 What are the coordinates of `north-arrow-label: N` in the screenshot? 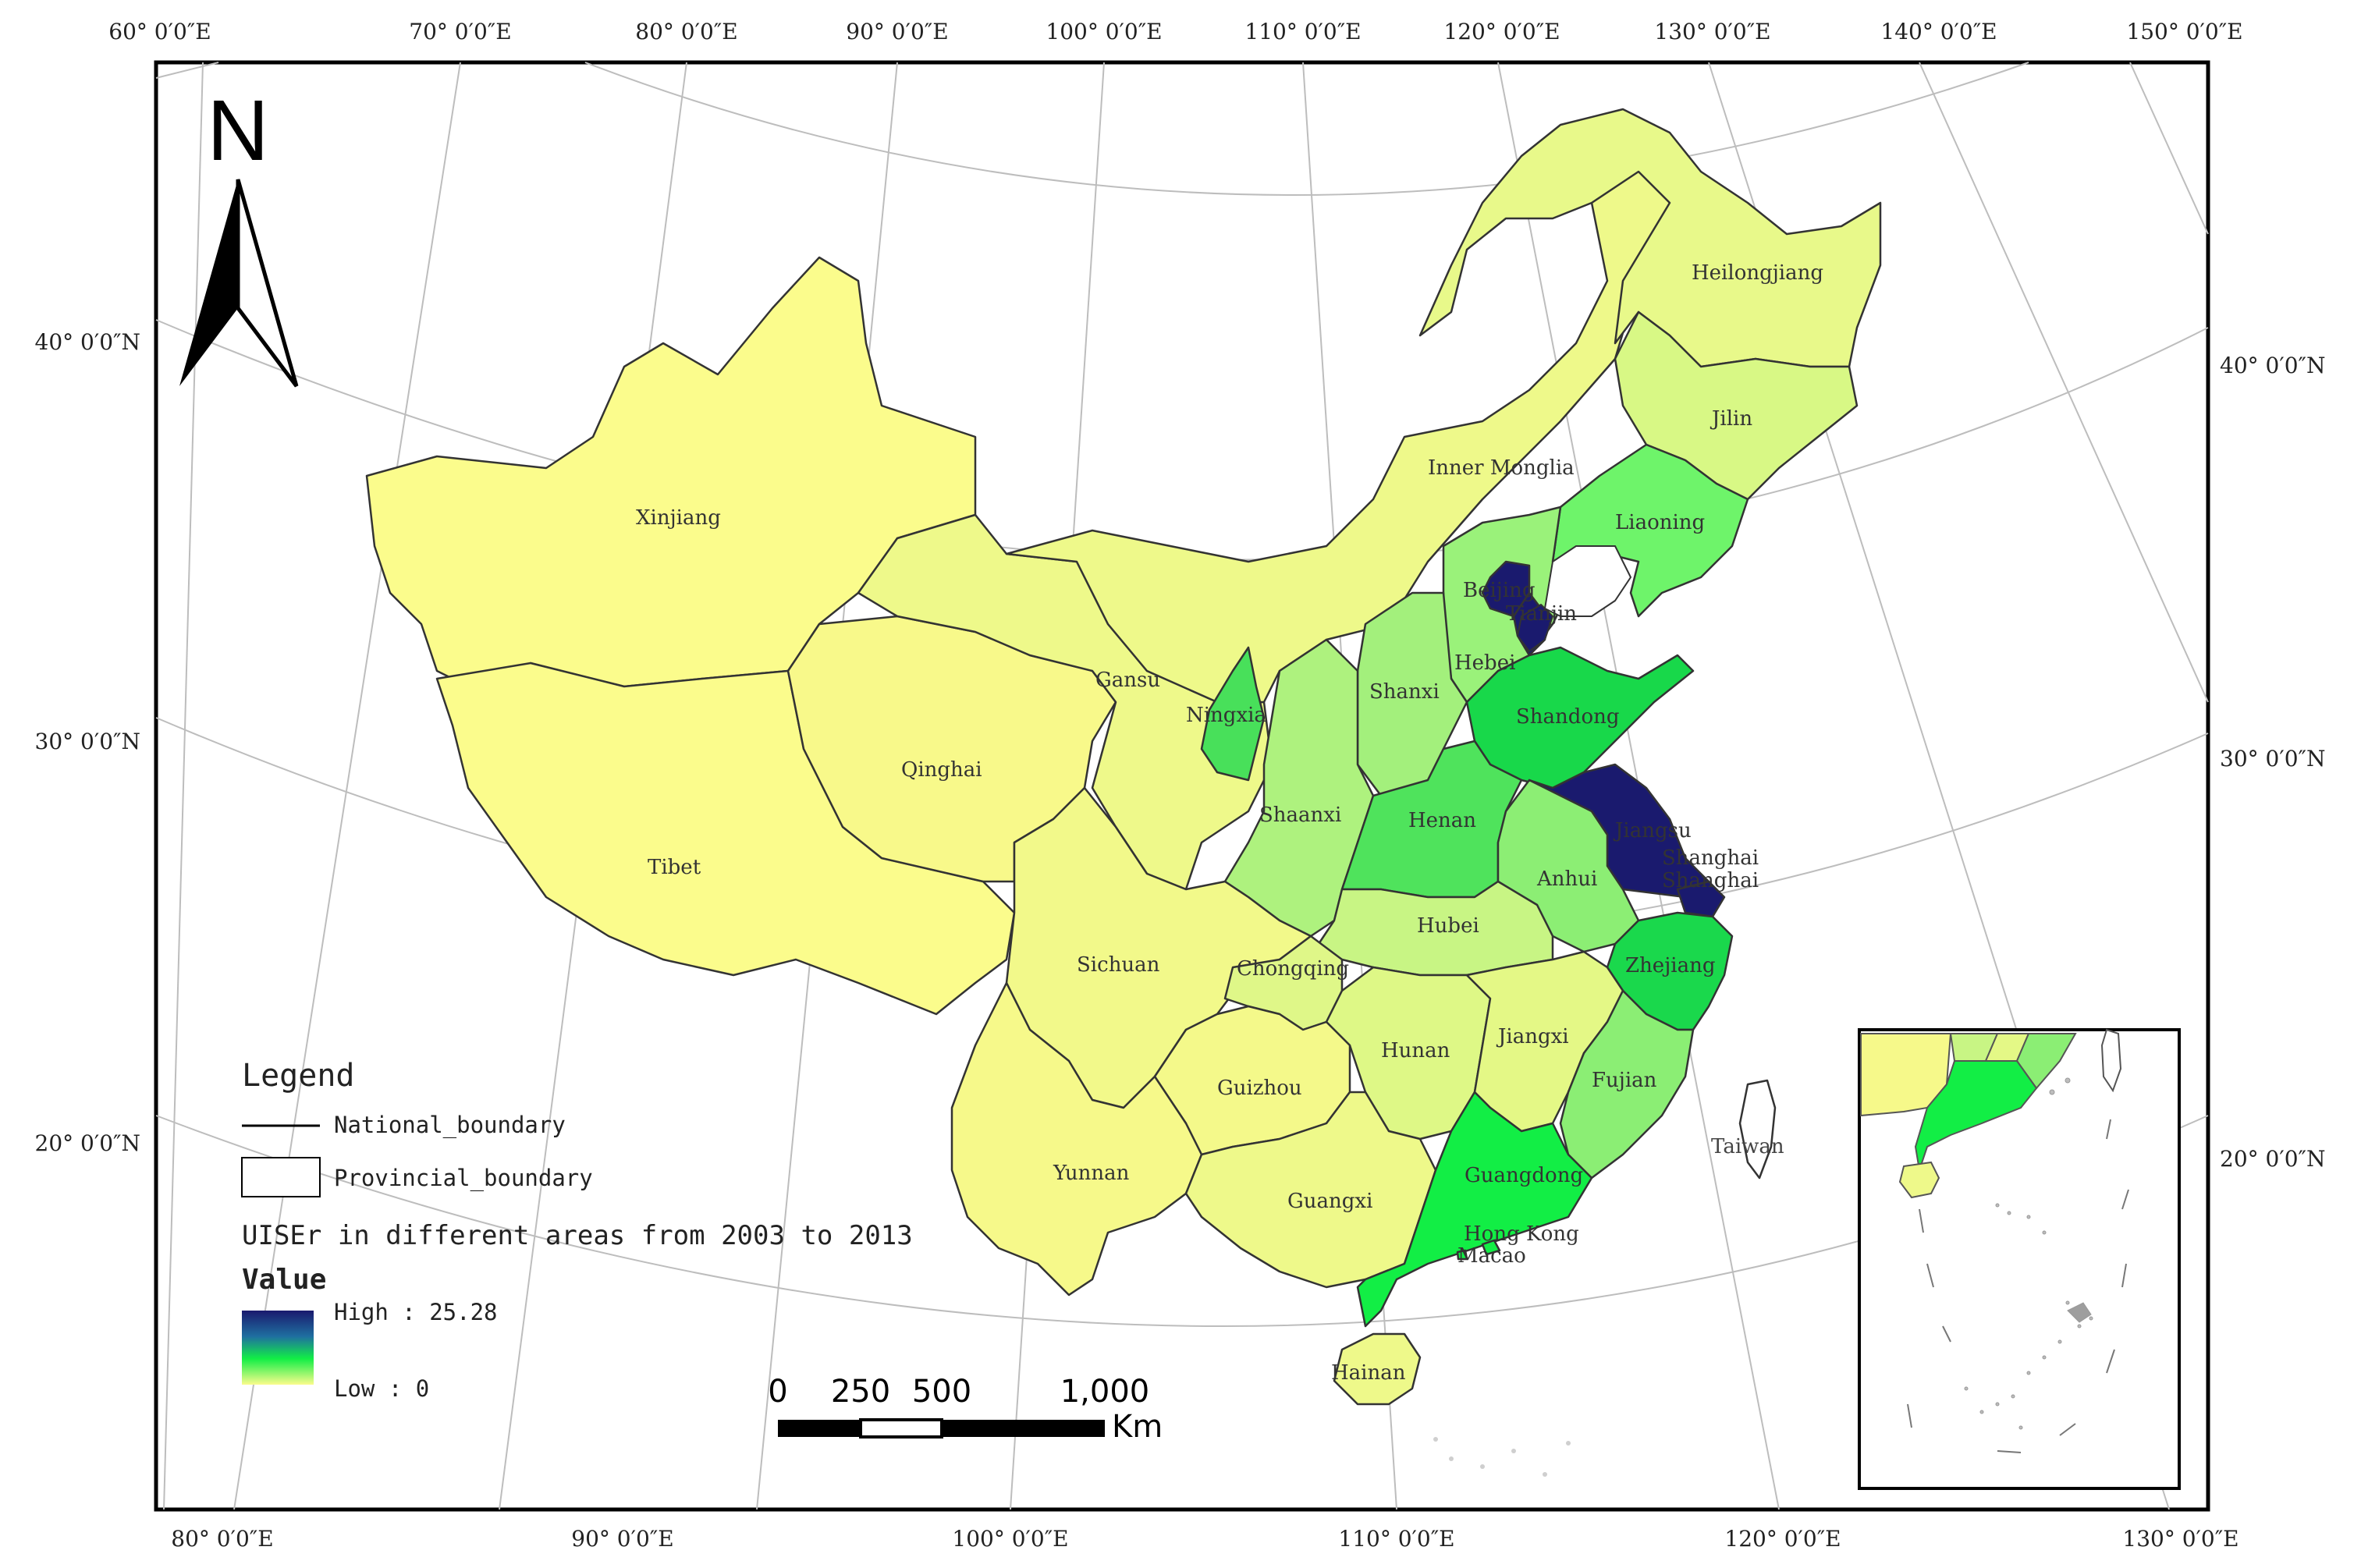 It's located at (237, 131).